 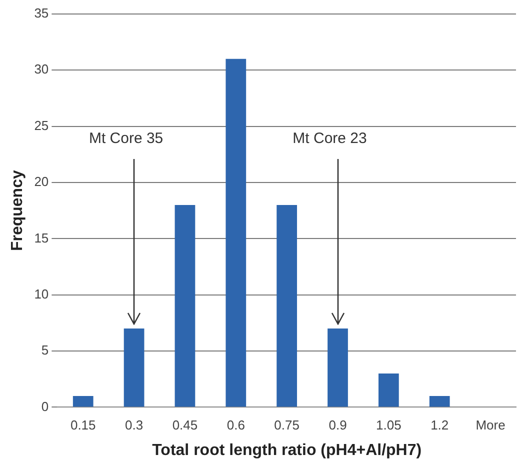 I want to click on y-tick-label: 20, so click(x=41, y=182).